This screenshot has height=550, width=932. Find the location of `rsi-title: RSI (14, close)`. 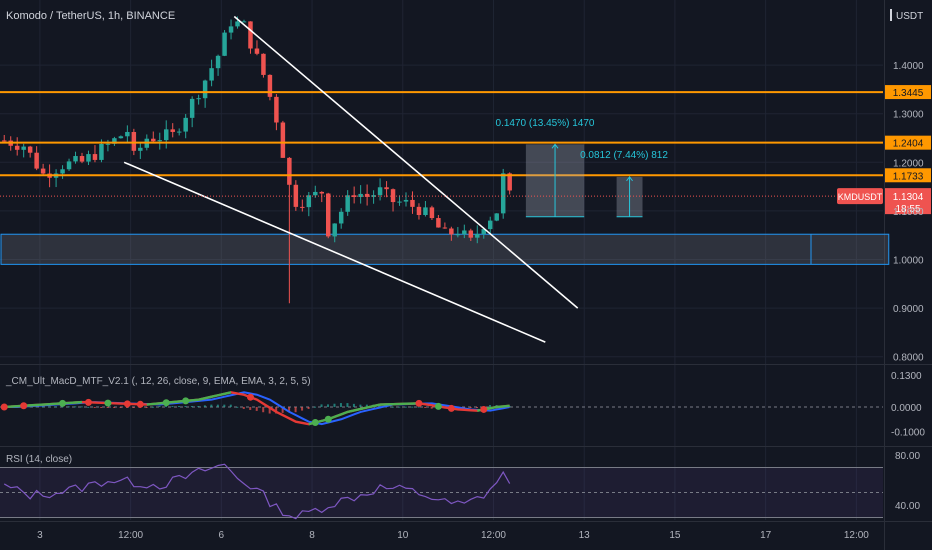

rsi-title: RSI (14, close) is located at coordinates (39, 459).